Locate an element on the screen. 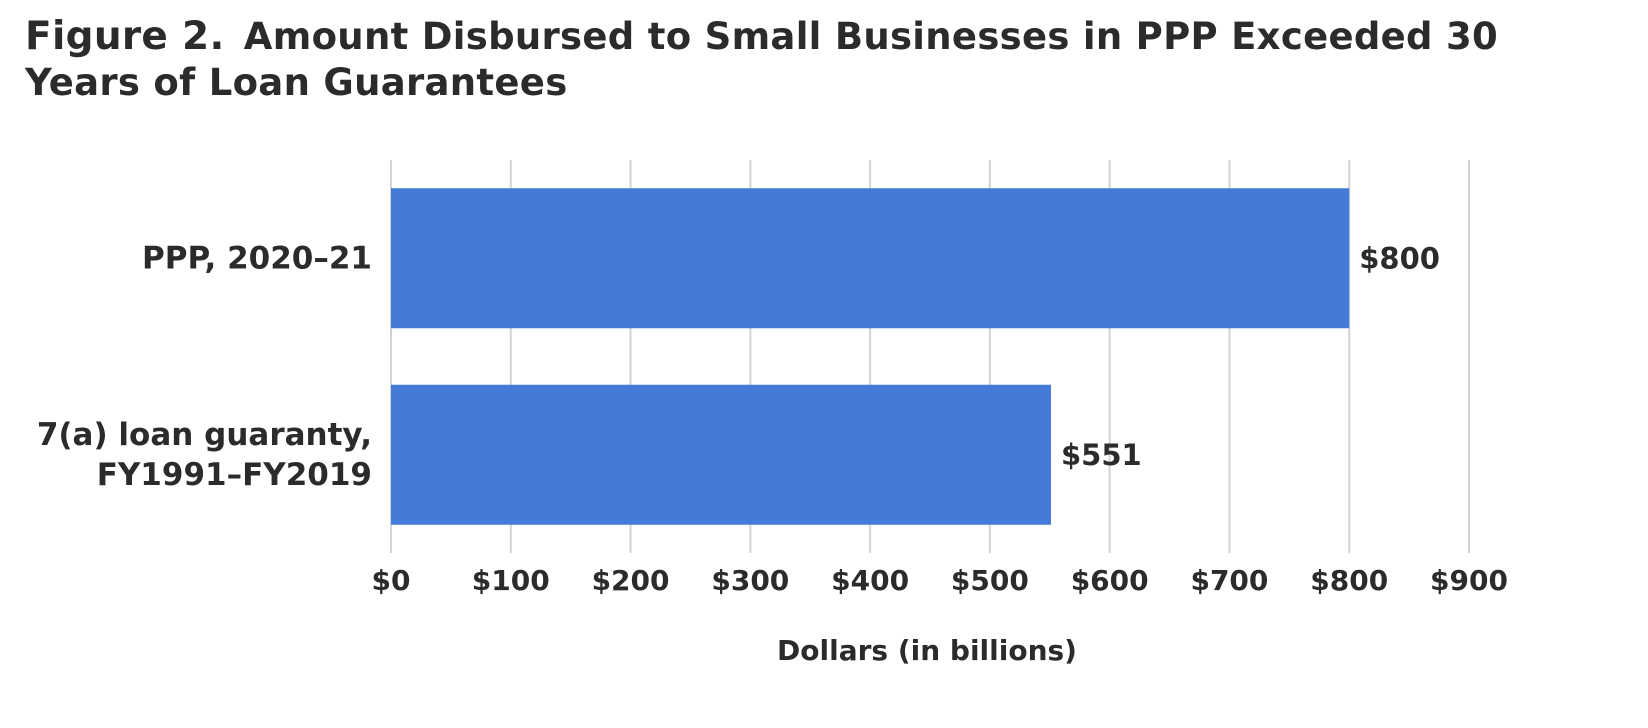  x-tick-label: $800 is located at coordinates (1349, 580).